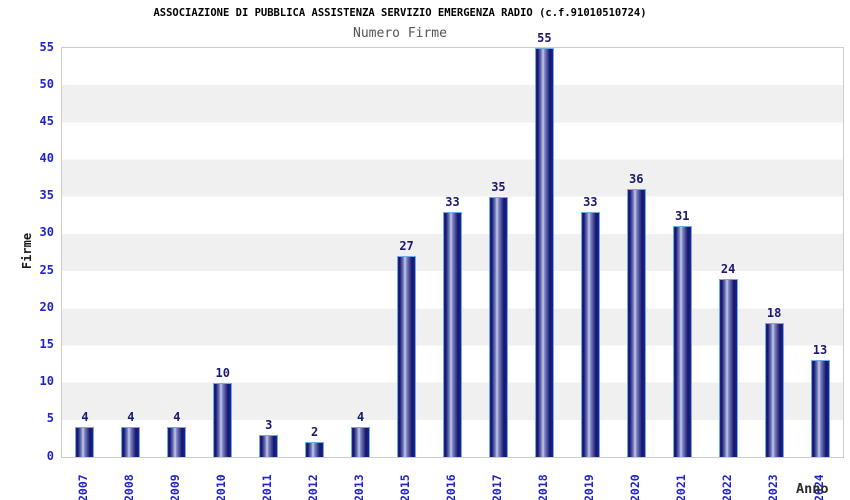  What do you see at coordinates (452, 334) in the screenshot?
I see `bar-2016` at bounding box center [452, 334].